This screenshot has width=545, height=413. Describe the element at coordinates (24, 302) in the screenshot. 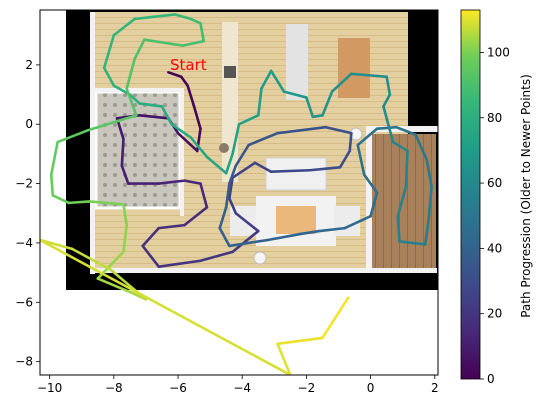

I see `y-tick-label: −6` at that location.